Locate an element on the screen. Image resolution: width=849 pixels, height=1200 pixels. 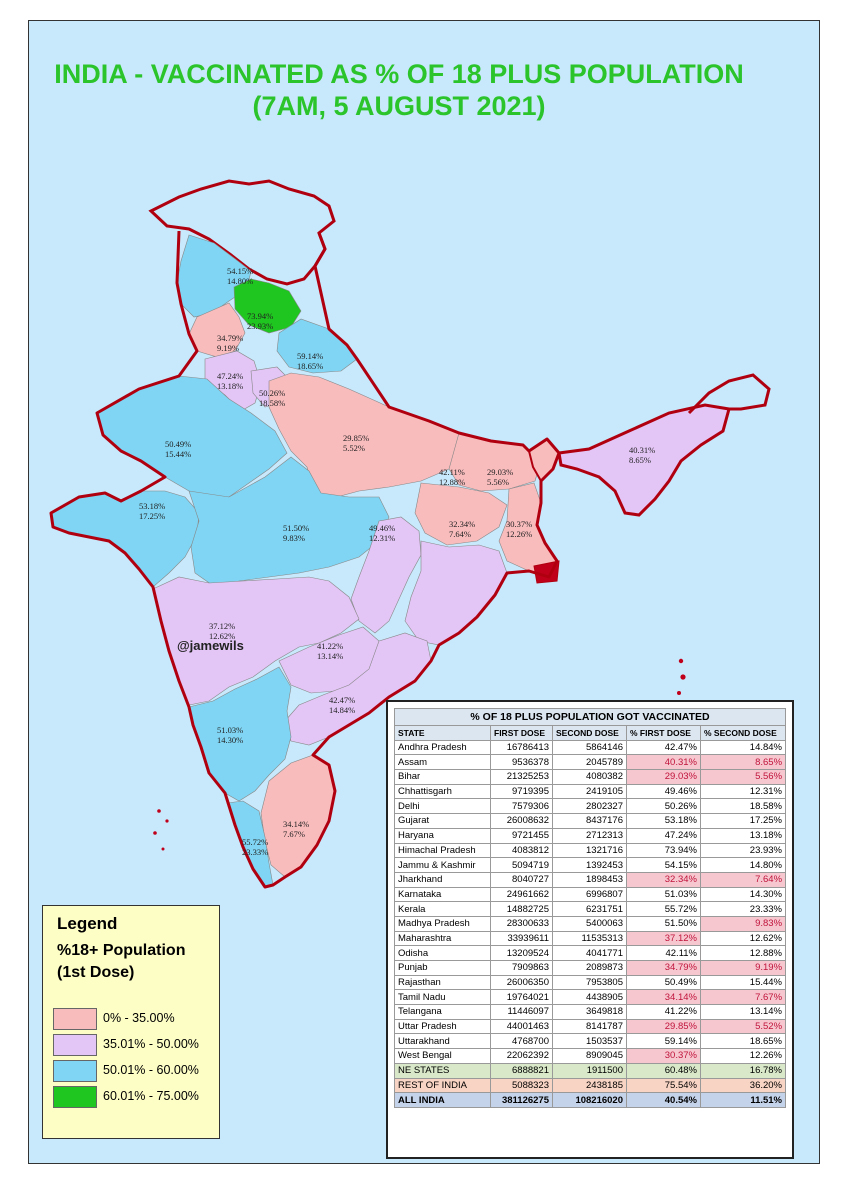
value-cell: 54.15% is located at coordinates (663, 865).